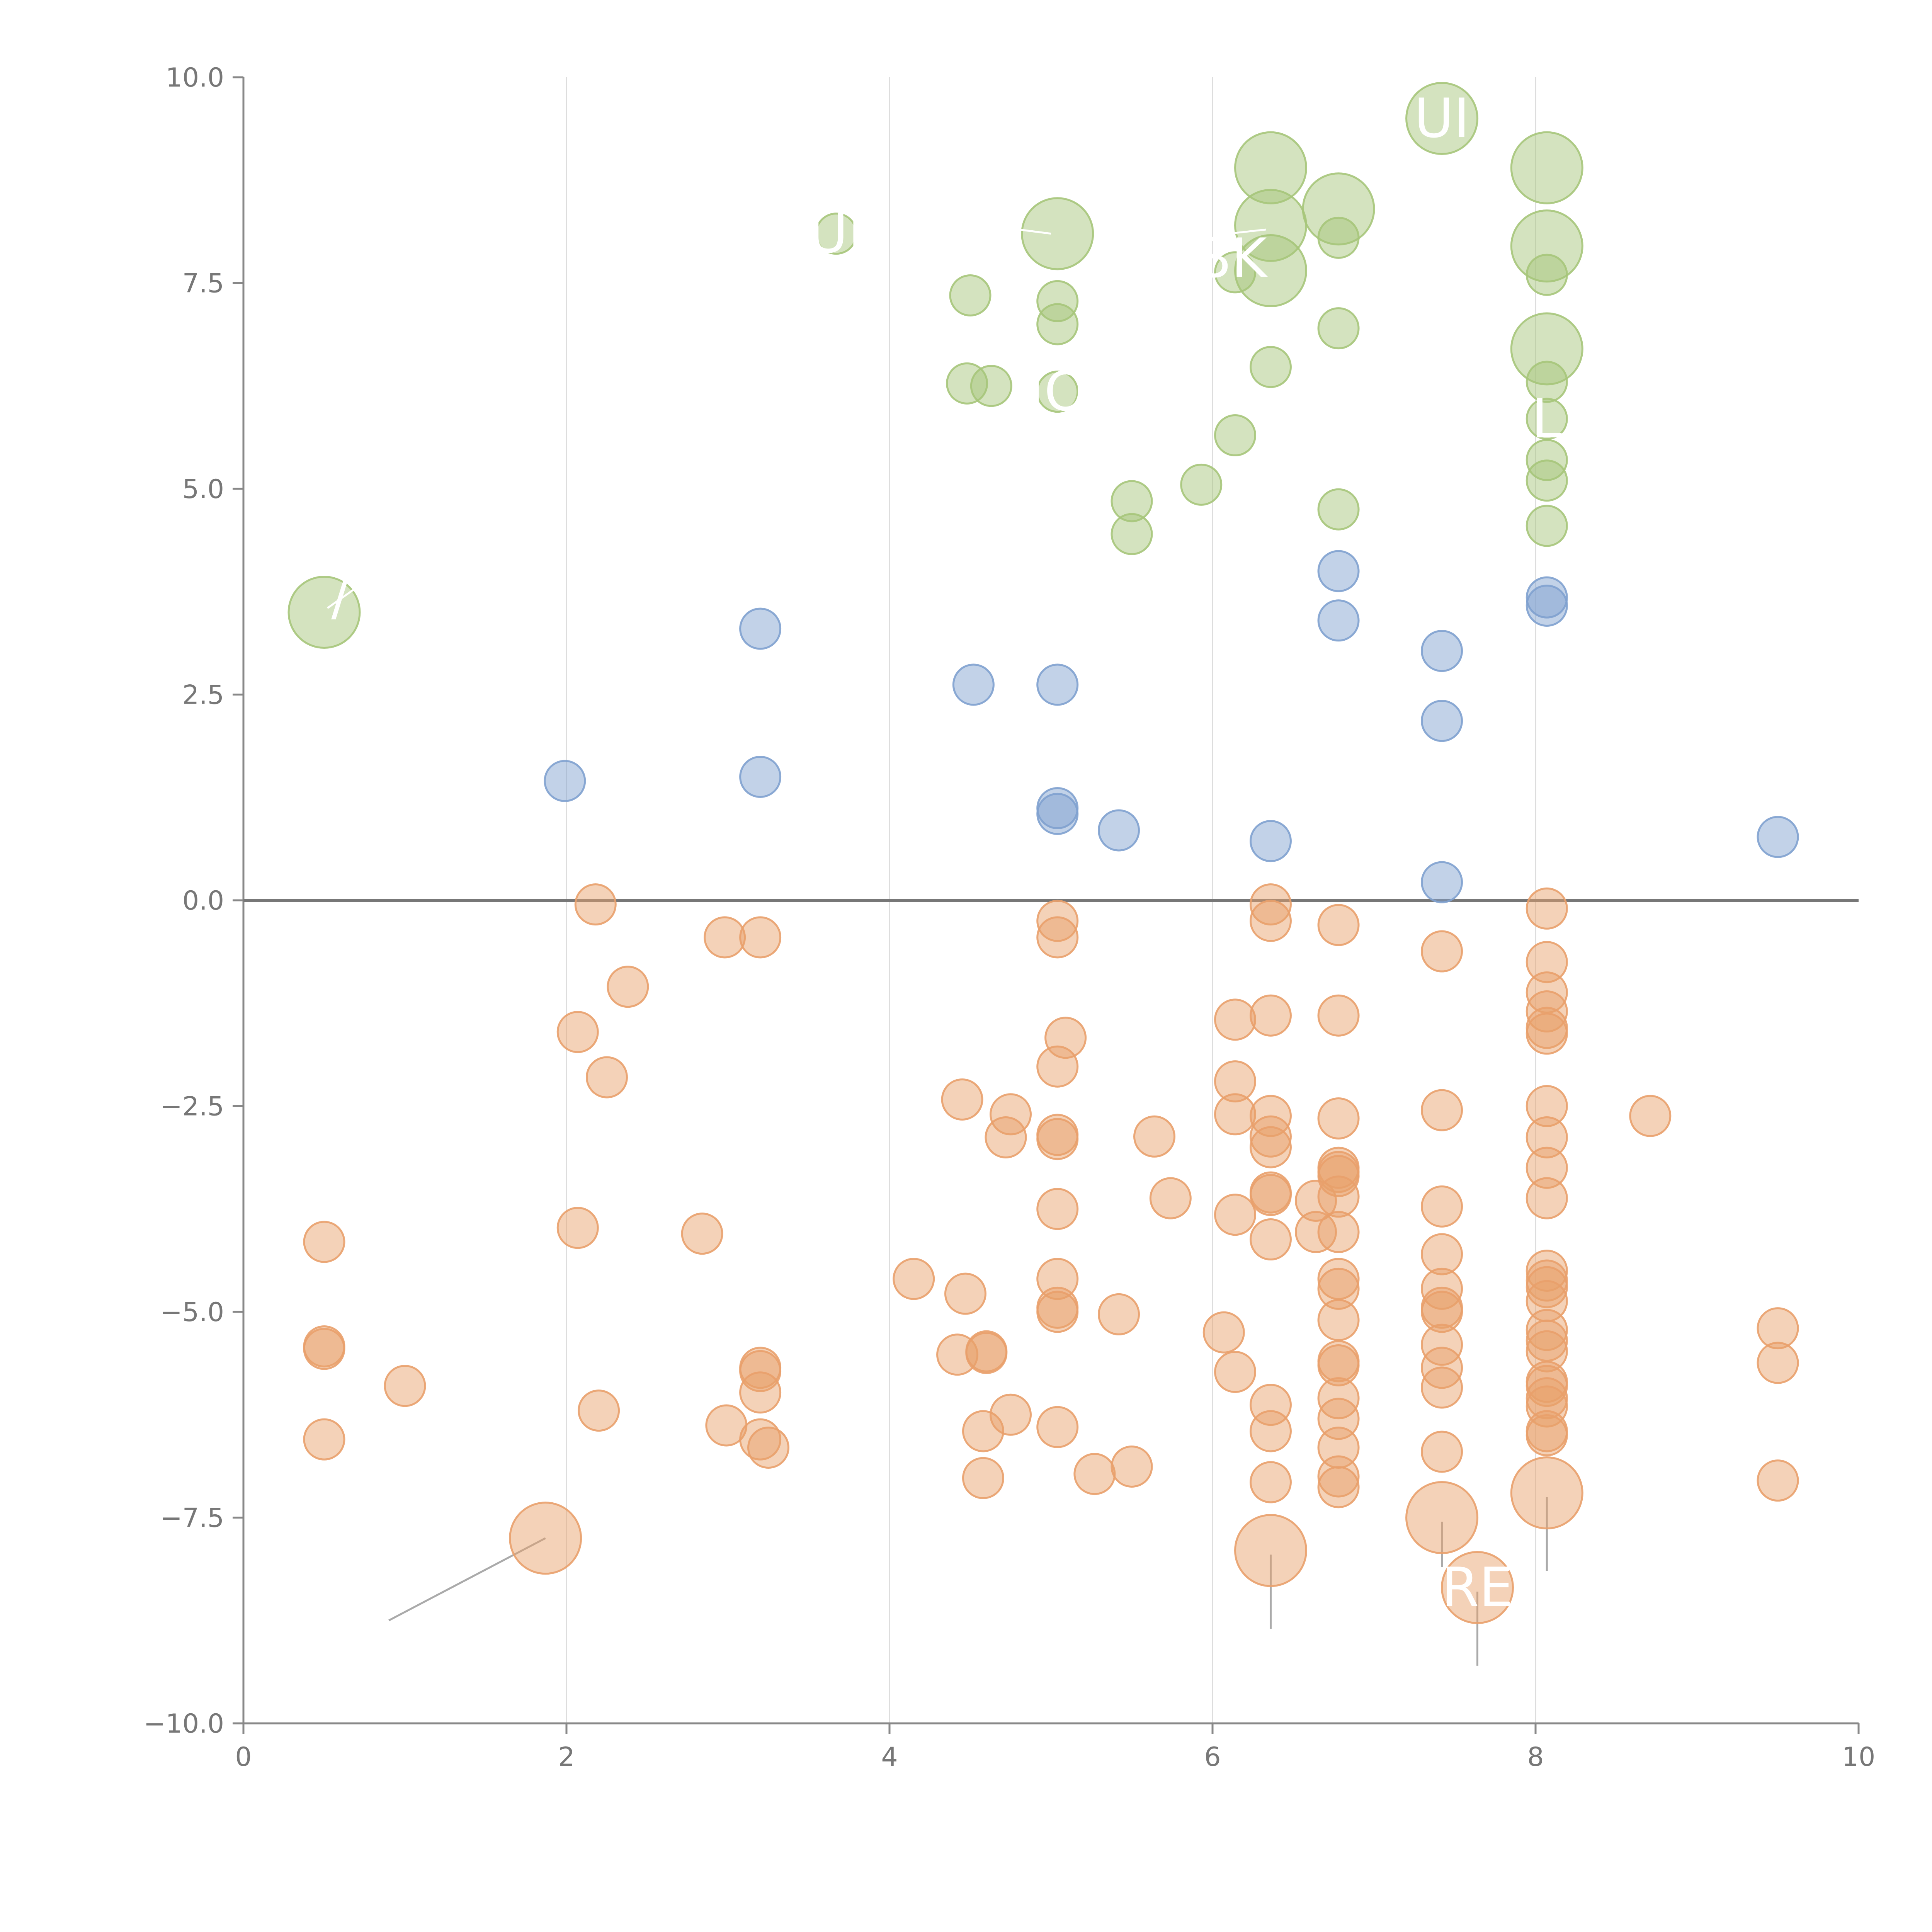 The height and width of the screenshot is (1932, 1932). Describe the element at coordinates (1212, 1757) in the screenshot. I see `x-tick-label: 6` at that location.